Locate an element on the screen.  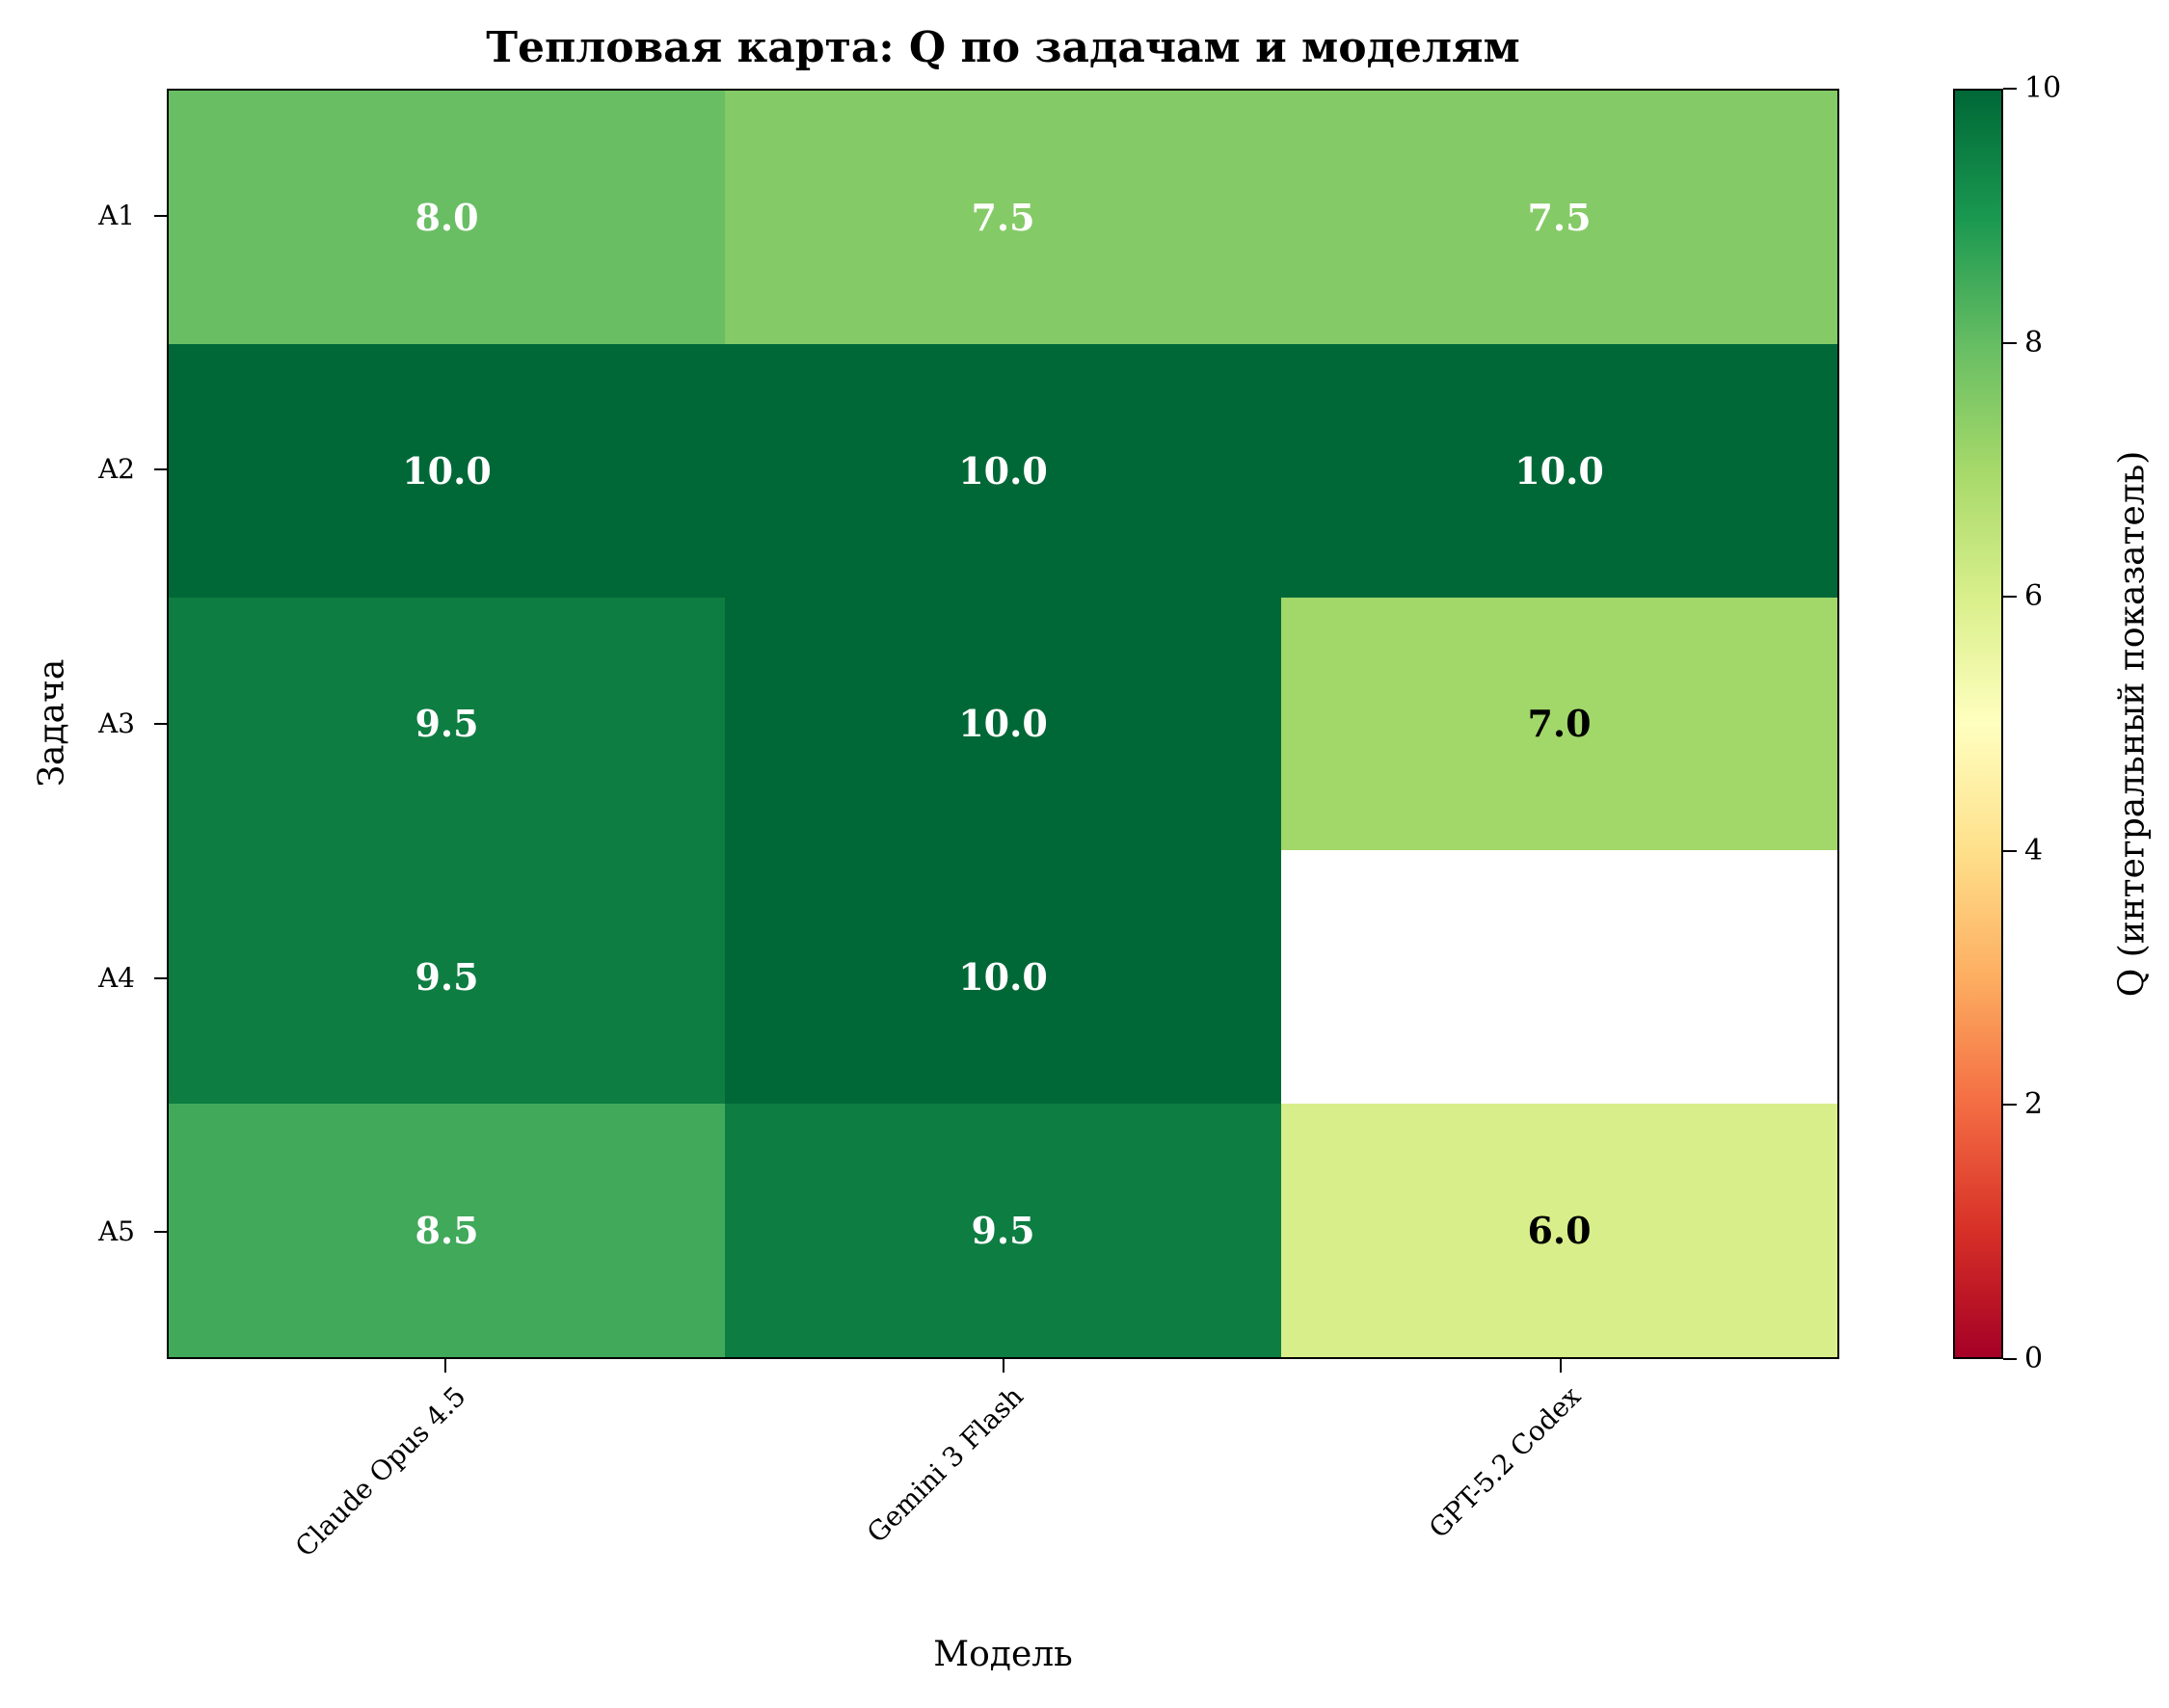
y-tick-label: A1 is located at coordinates (116, 215).